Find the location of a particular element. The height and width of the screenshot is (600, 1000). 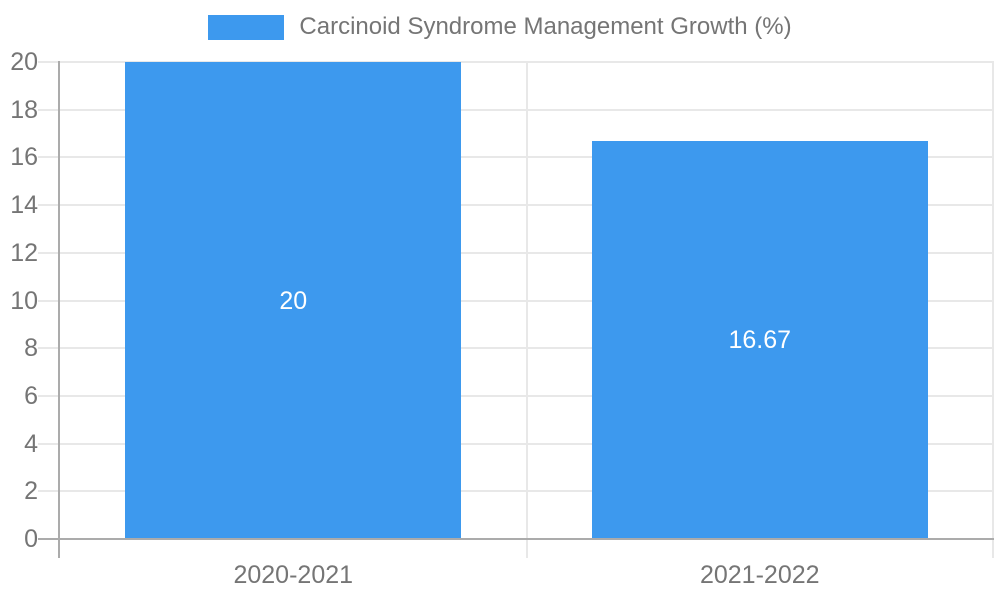

y-axis-tick-label: 18 is located at coordinates (24, 109).